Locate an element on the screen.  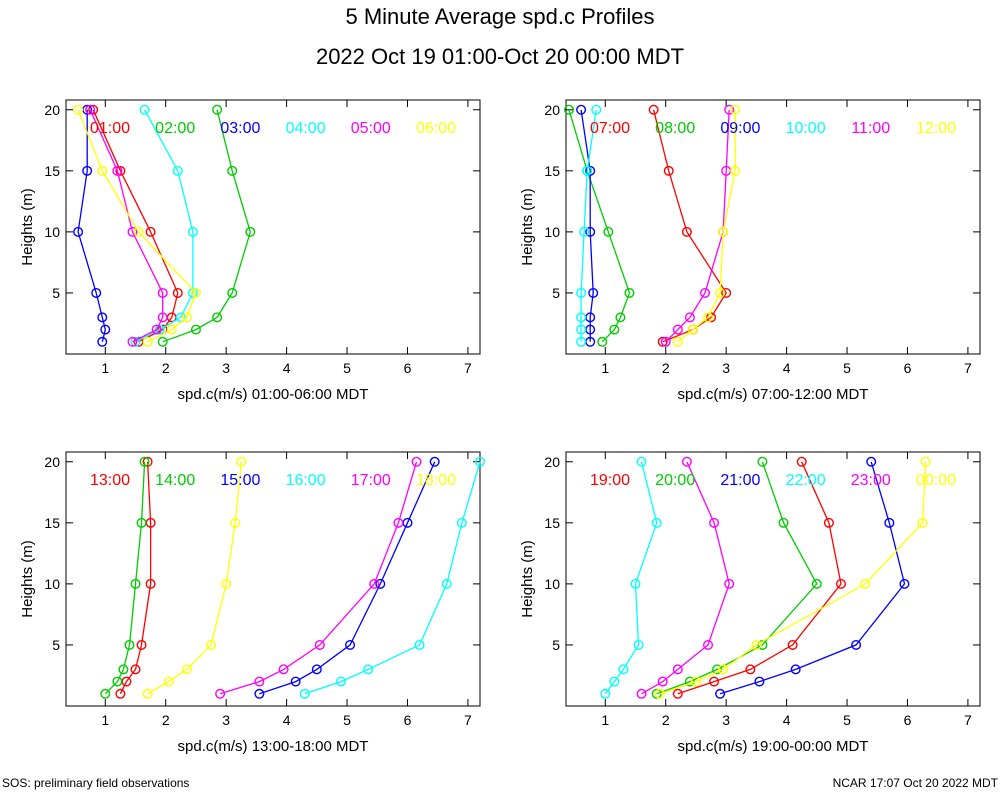
footer-left: SOS: preliminary field observations is located at coordinates (96, 783).